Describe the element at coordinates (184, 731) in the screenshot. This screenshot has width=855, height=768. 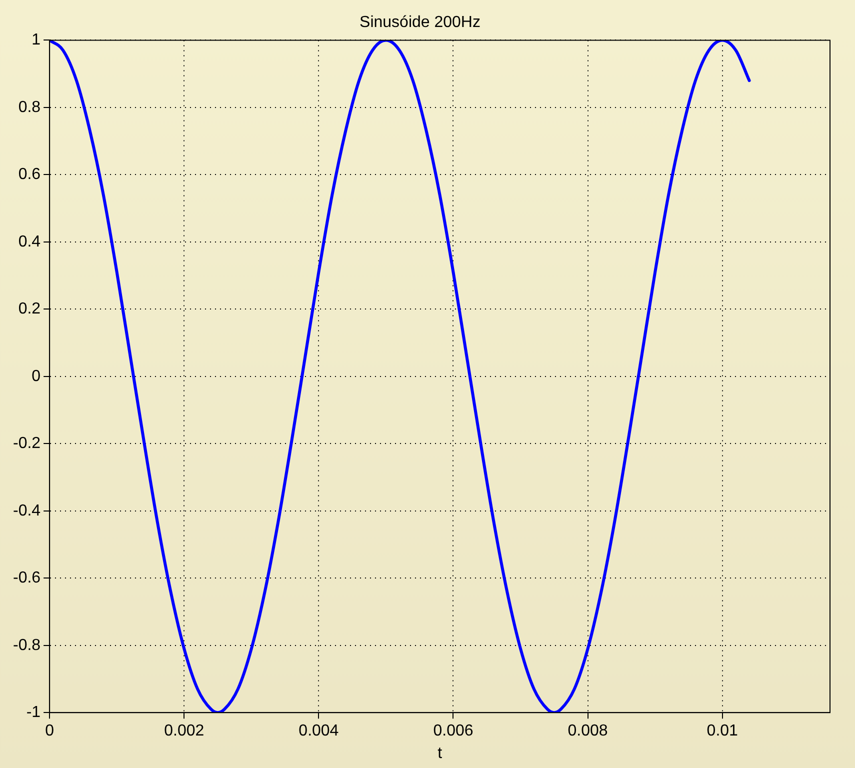
I see `x-tick-label: 0.002` at that location.